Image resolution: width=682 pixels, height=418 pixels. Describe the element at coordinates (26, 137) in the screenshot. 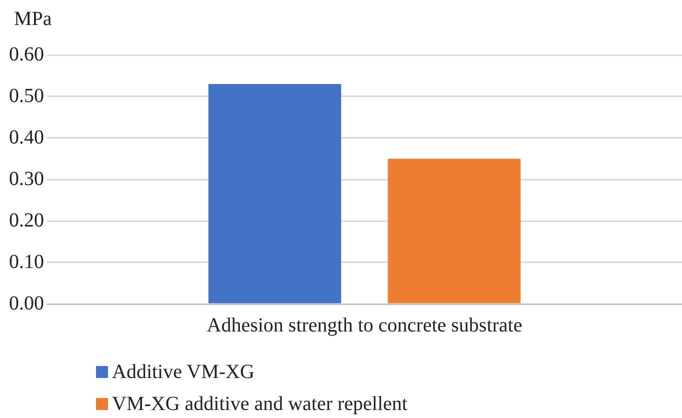

I see `y-tick-label: 0.40` at that location.